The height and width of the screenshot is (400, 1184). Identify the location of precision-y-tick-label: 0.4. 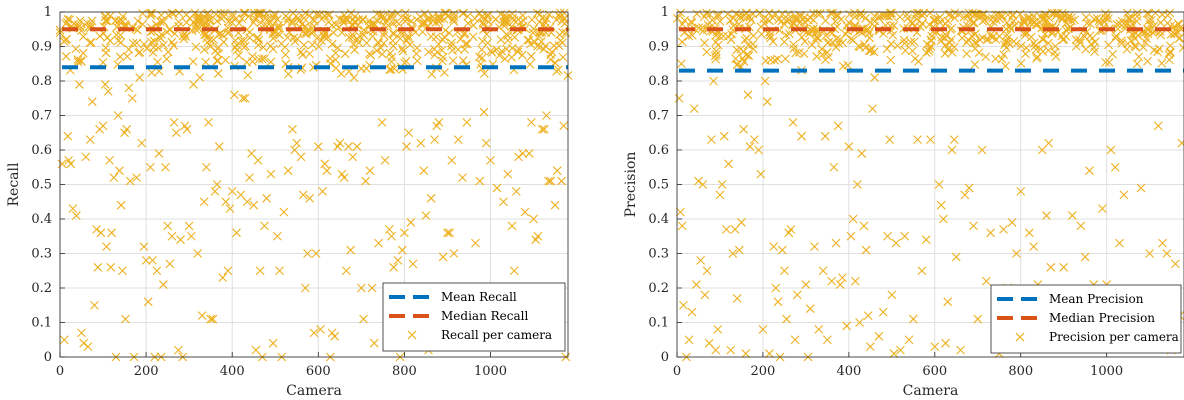
(658, 219).